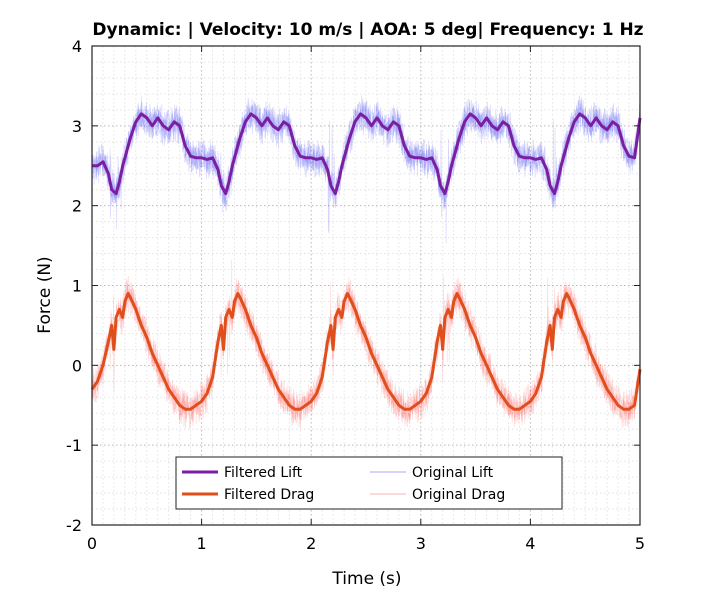 The height and width of the screenshot is (591, 709). What do you see at coordinates (421, 543) in the screenshot?
I see `x-tick-label: 3` at bounding box center [421, 543].